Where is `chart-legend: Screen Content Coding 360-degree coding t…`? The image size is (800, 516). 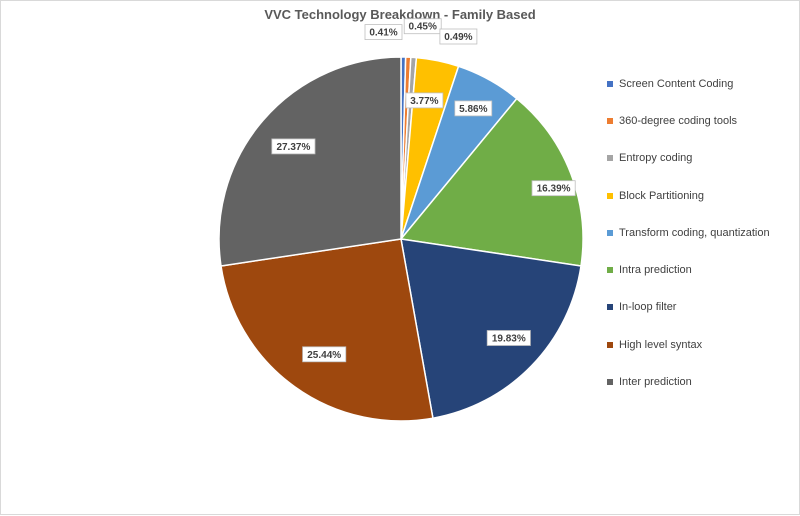 chart-legend: Screen Content Coding 360-degree coding t… is located at coordinates (688, 233).